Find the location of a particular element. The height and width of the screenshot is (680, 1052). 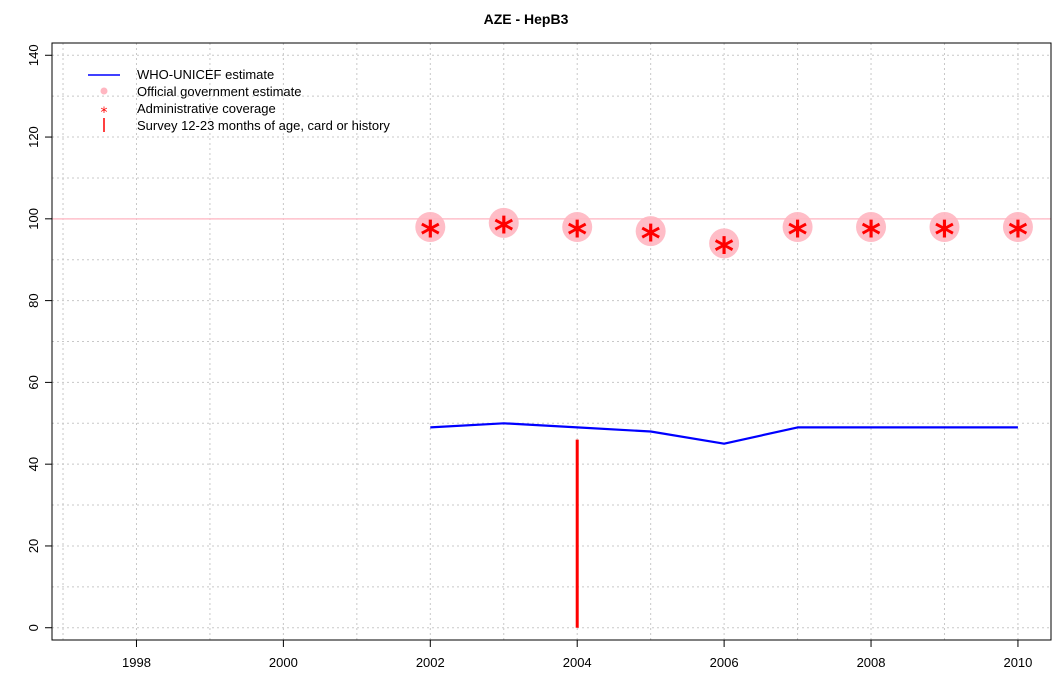

chart-title: AZE - HepB3 is located at coordinates (526, 19).